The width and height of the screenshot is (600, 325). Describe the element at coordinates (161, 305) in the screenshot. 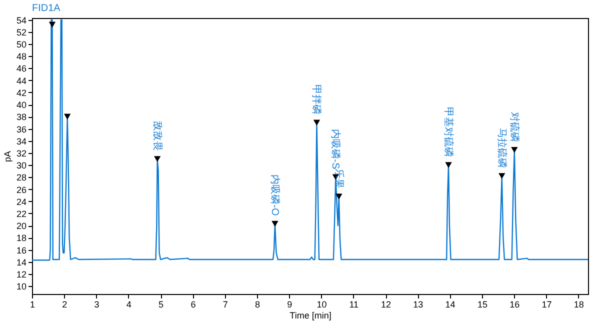

I see `x-tick-label: 5` at that location.